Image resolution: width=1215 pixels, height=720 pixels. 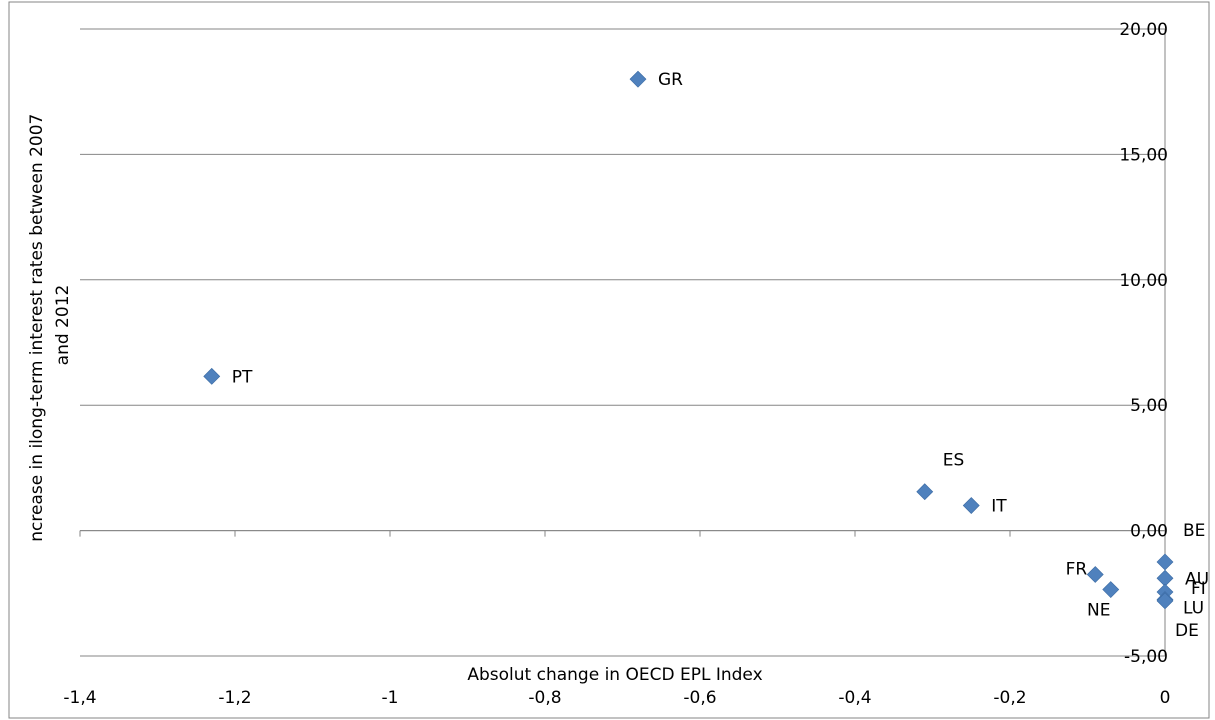 What do you see at coordinates (242, 377) in the screenshot?
I see `label-pt: PT` at bounding box center [242, 377].